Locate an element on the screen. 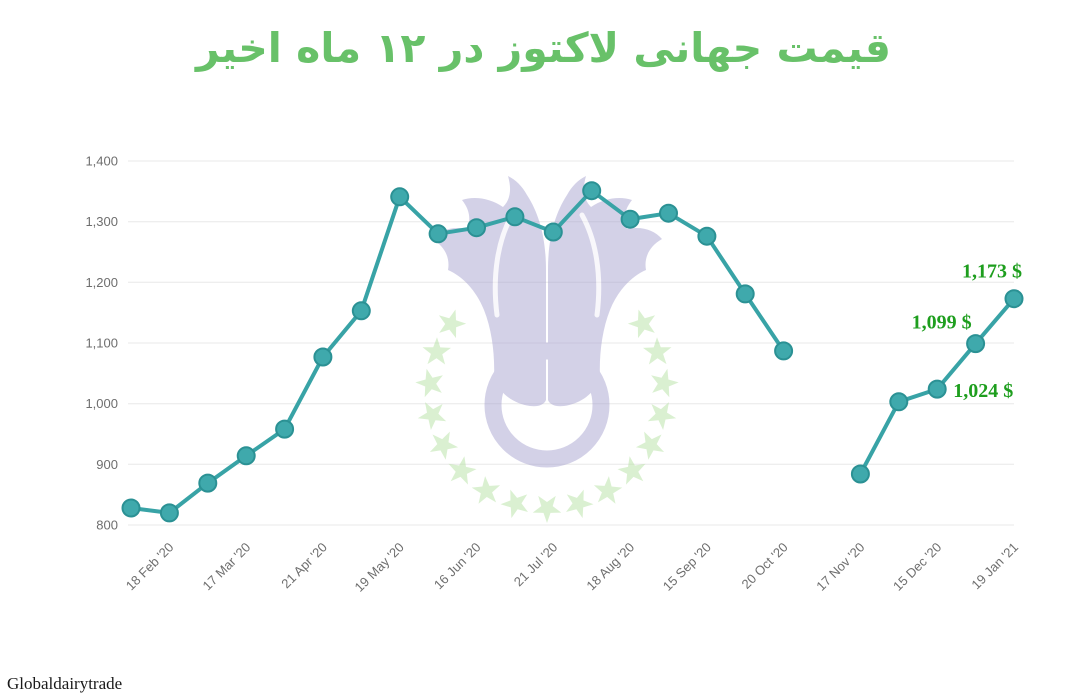 The image size is (1087, 700). x-axis-label: 18 Feb '20 is located at coordinates (150, 567).